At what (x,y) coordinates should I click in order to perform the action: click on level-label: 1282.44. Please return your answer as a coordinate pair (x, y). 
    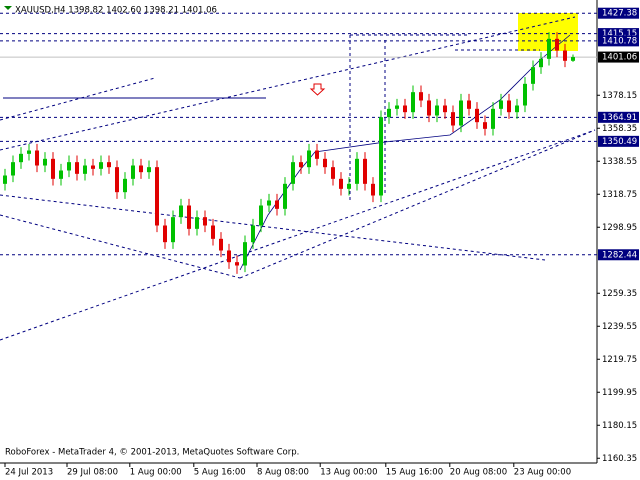
    Looking at the image, I should click on (619, 255).